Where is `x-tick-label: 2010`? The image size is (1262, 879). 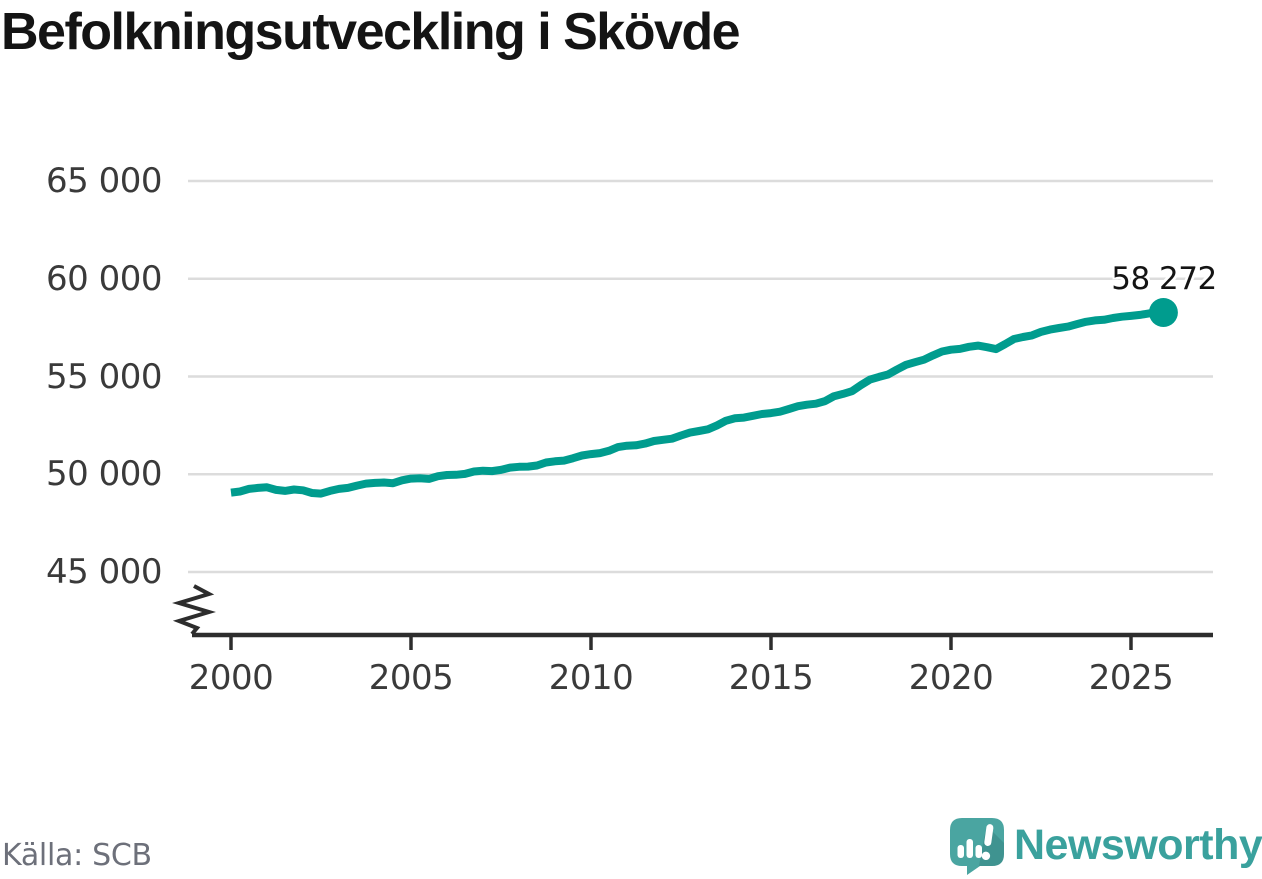
x-tick-label: 2010 is located at coordinates (591, 678).